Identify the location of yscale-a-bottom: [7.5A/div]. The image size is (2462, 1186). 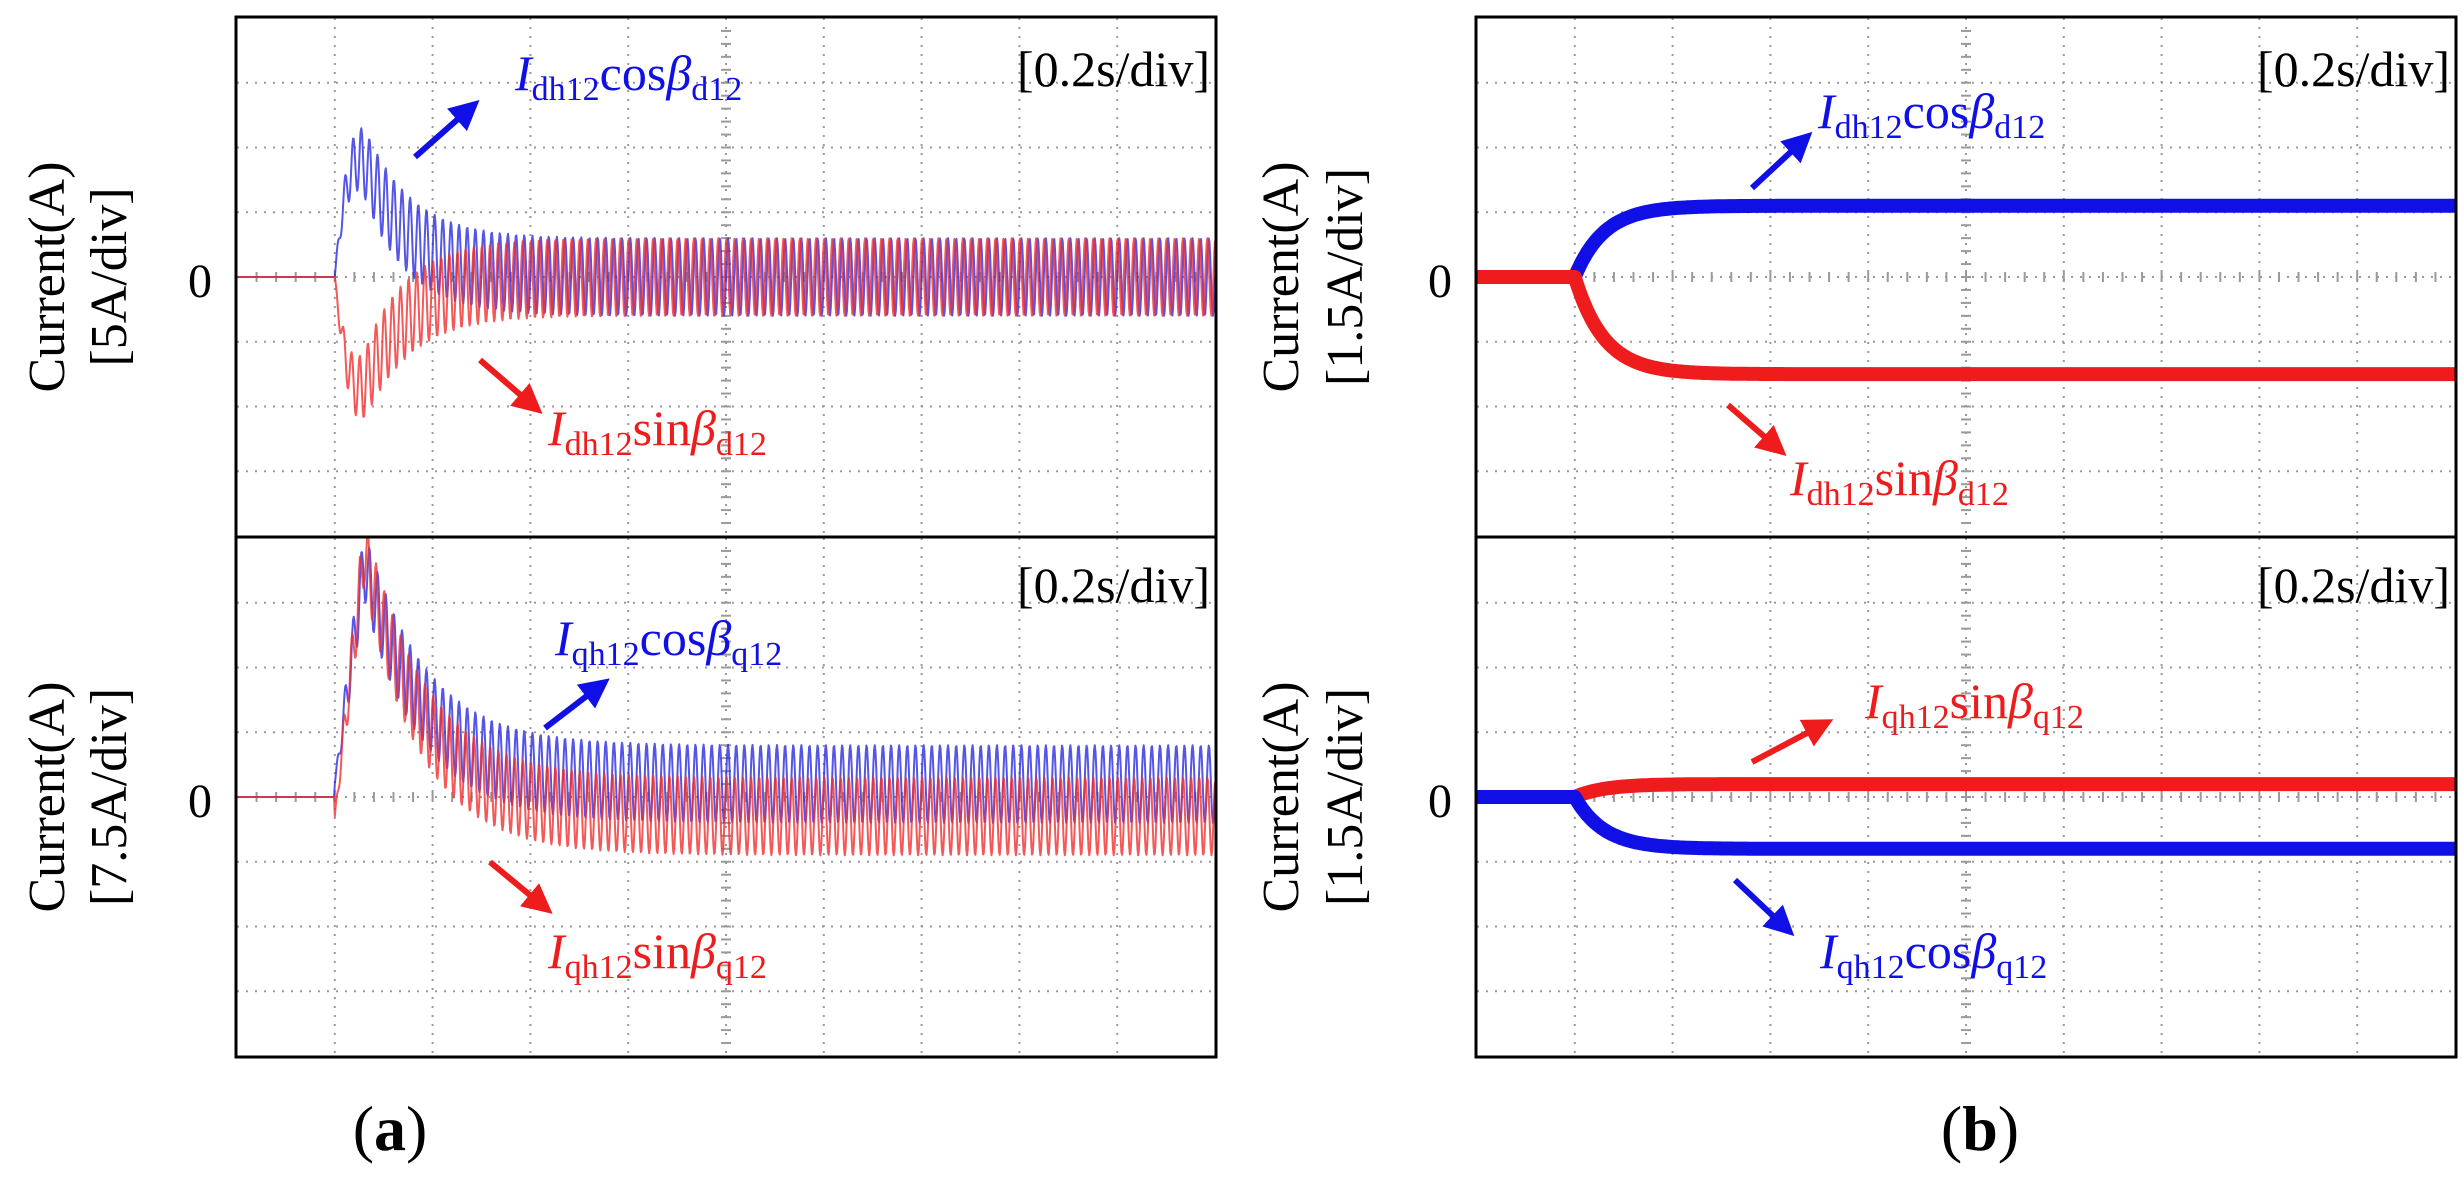
(109, 797).